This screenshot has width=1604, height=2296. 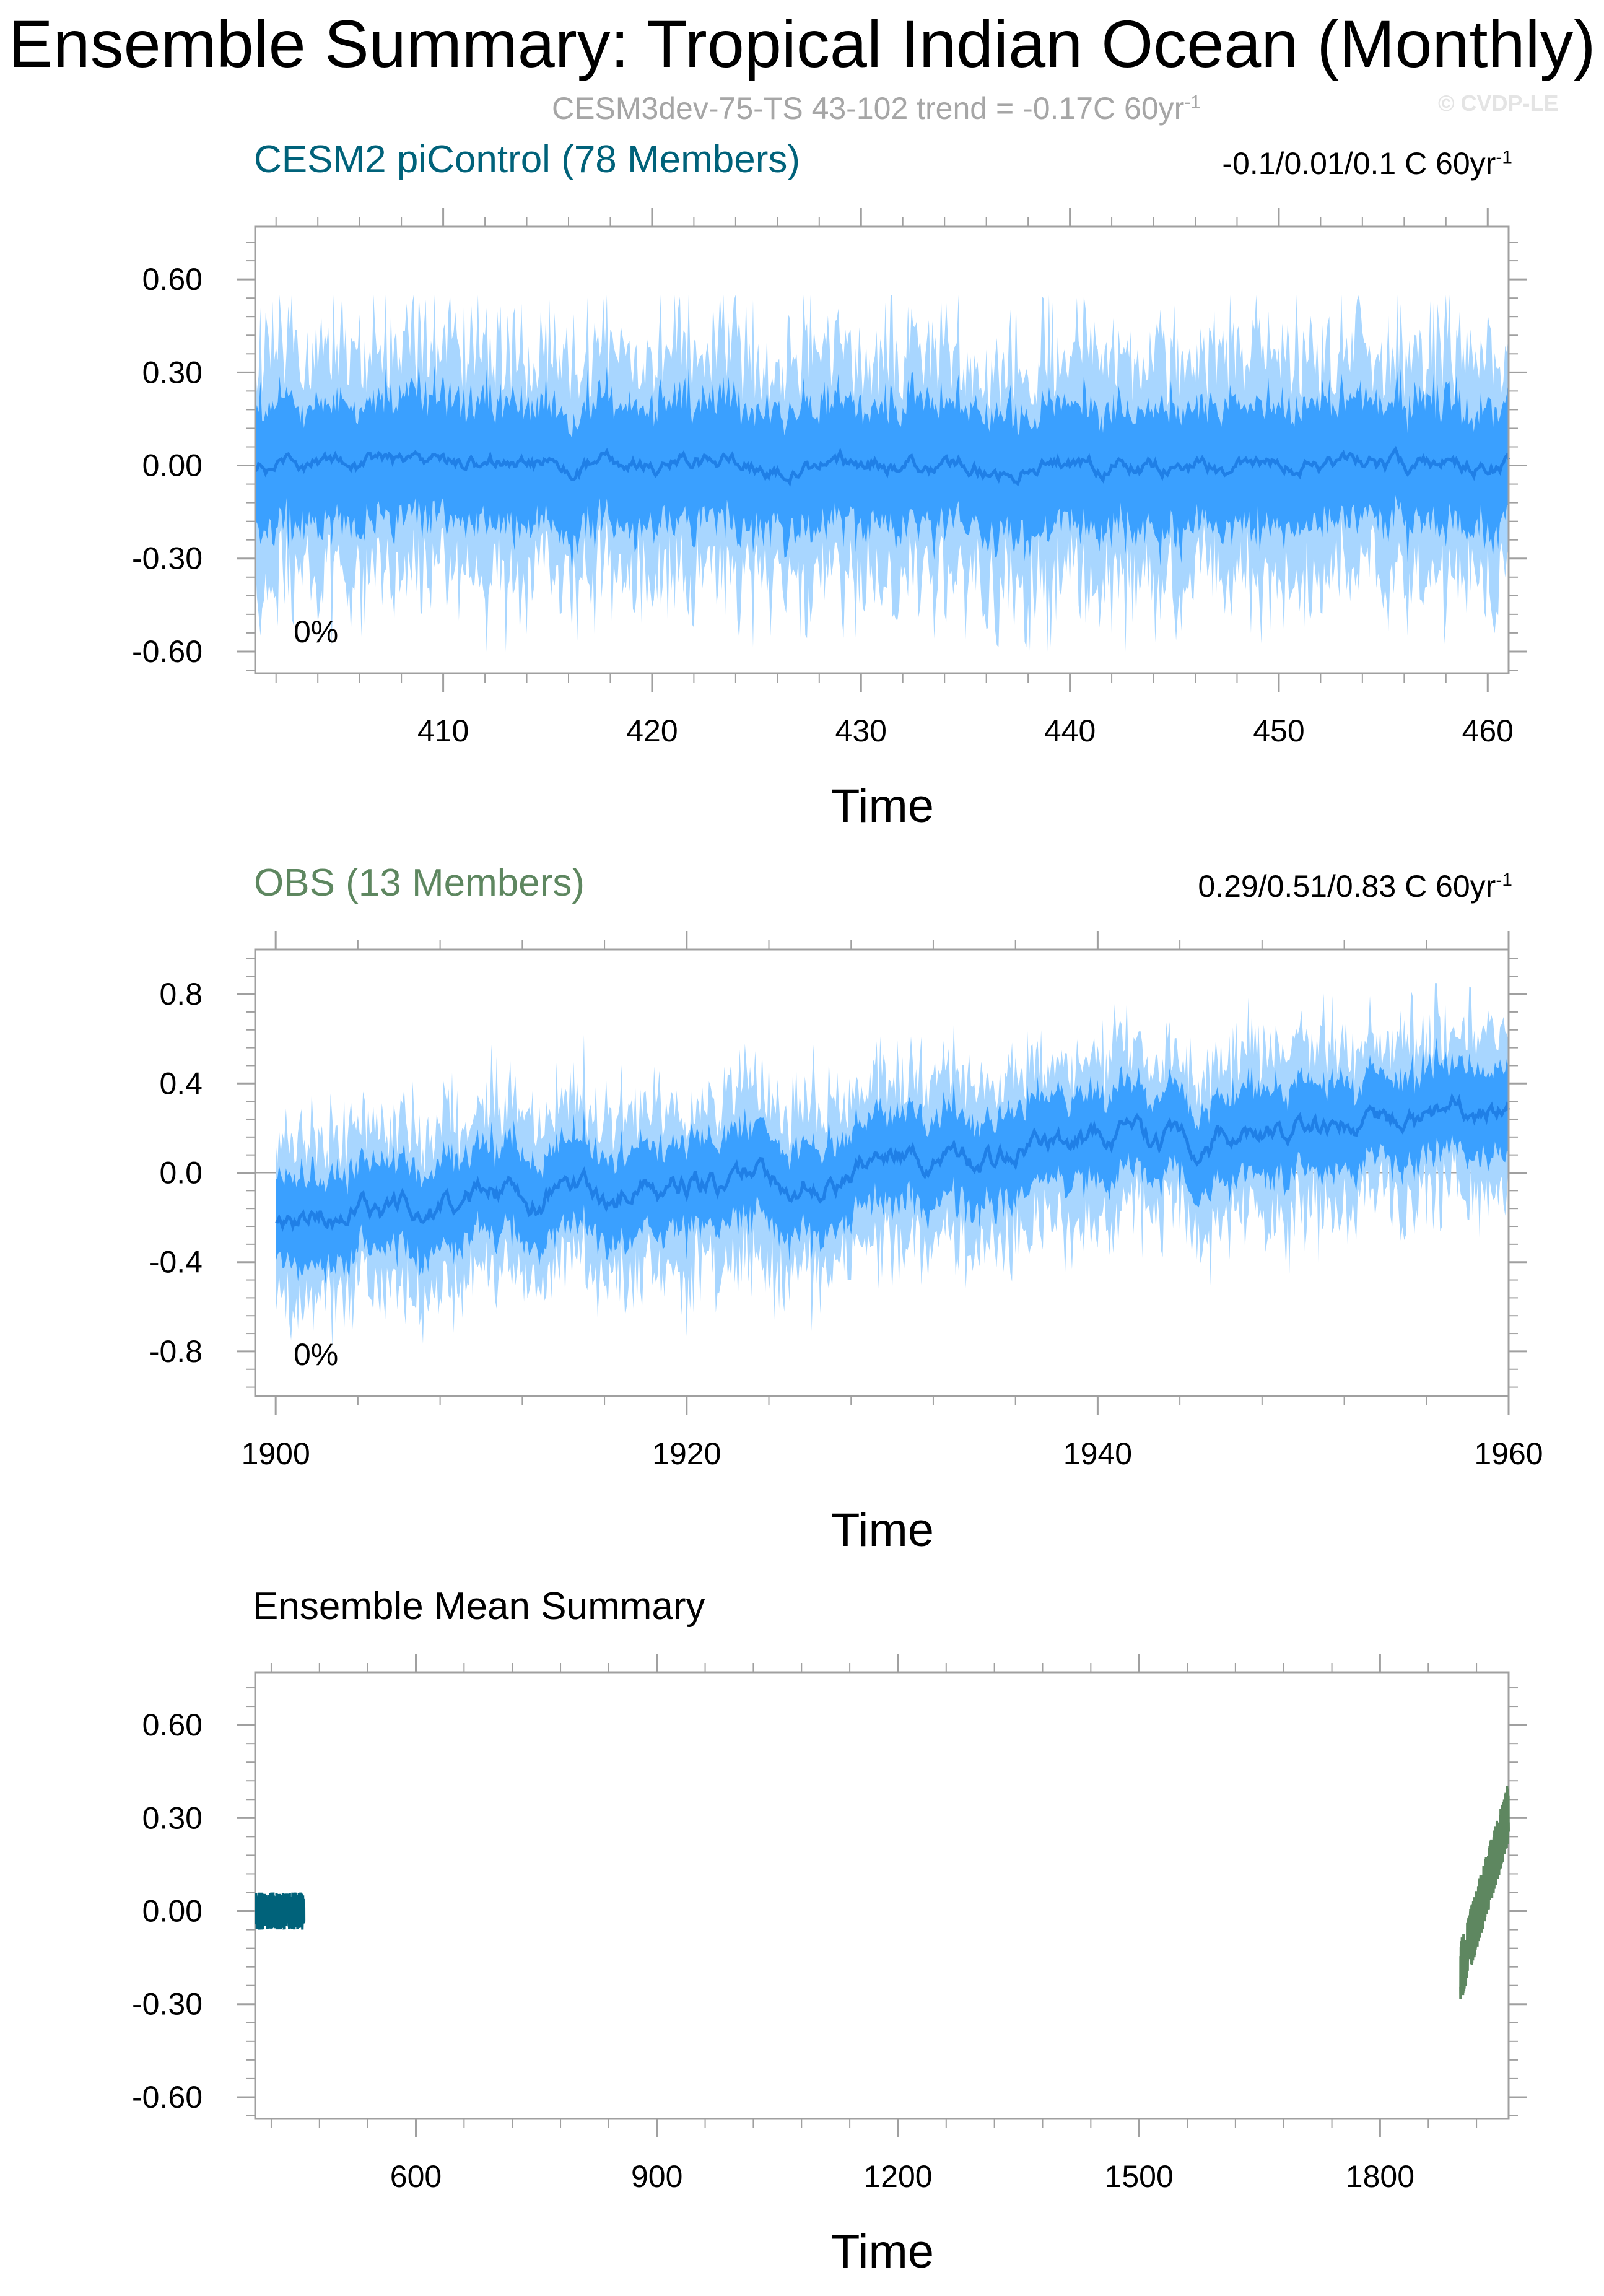 What do you see at coordinates (1504, 157) in the screenshot?
I see `cesm2-trend-sup: -1` at bounding box center [1504, 157].